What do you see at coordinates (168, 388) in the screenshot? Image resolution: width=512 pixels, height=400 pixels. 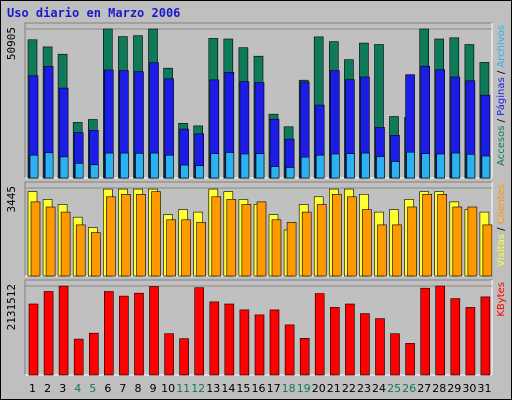 I see `day-label-10: 10` at bounding box center [168, 388].